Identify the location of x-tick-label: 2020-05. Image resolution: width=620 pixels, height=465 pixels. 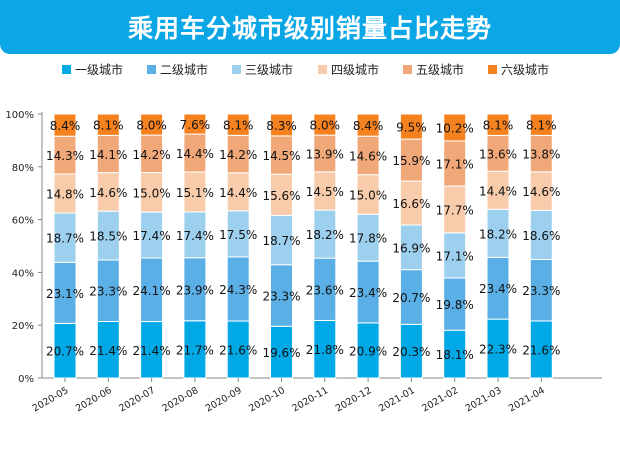
(51, 399).